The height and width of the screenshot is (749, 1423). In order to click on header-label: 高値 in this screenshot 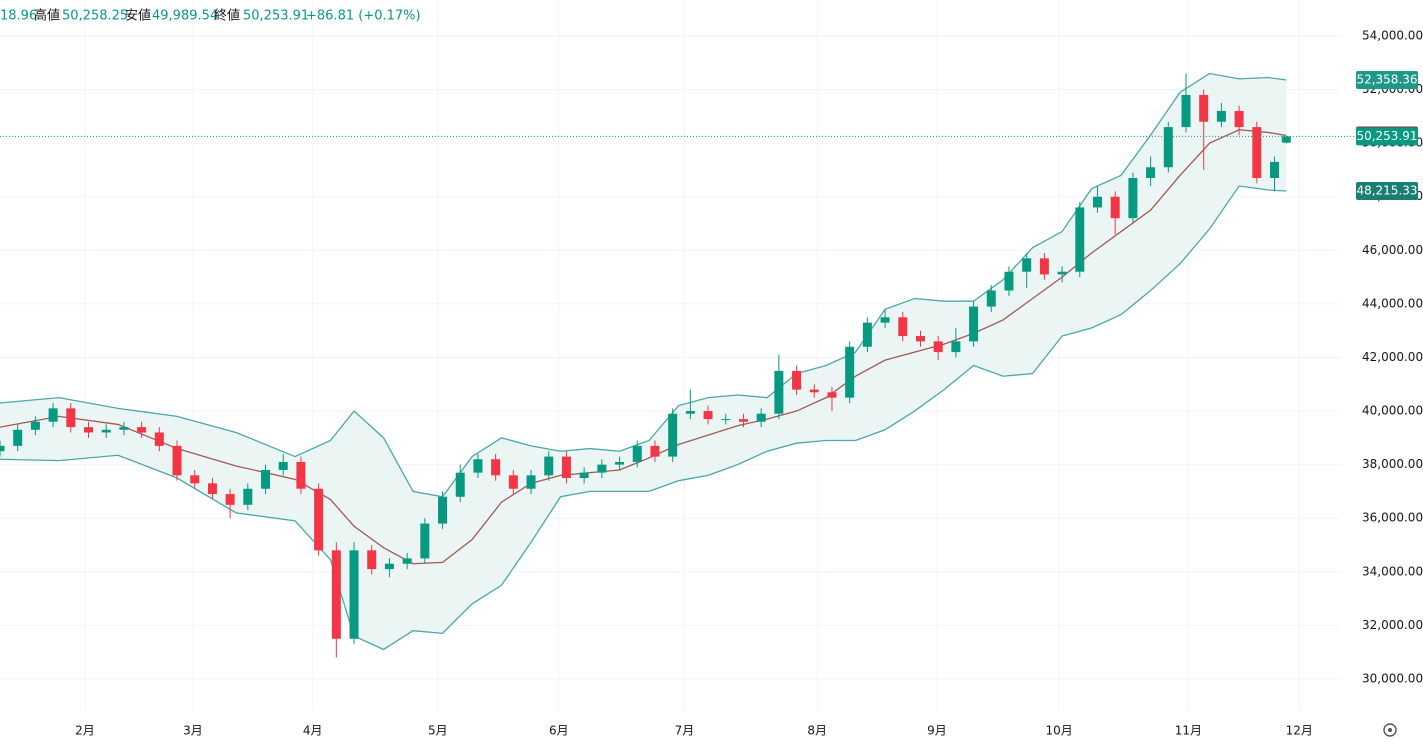, I will do `click(47, 16)`.